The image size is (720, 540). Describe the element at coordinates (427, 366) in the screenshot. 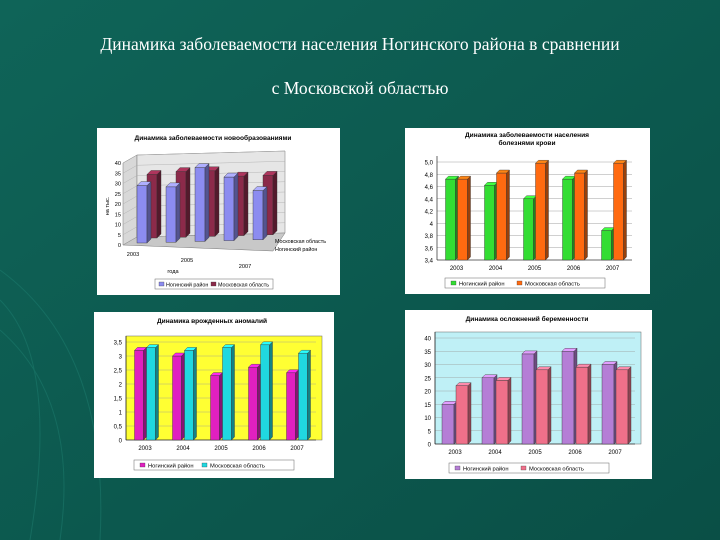

I see `y-tick-label: 30` at that location.